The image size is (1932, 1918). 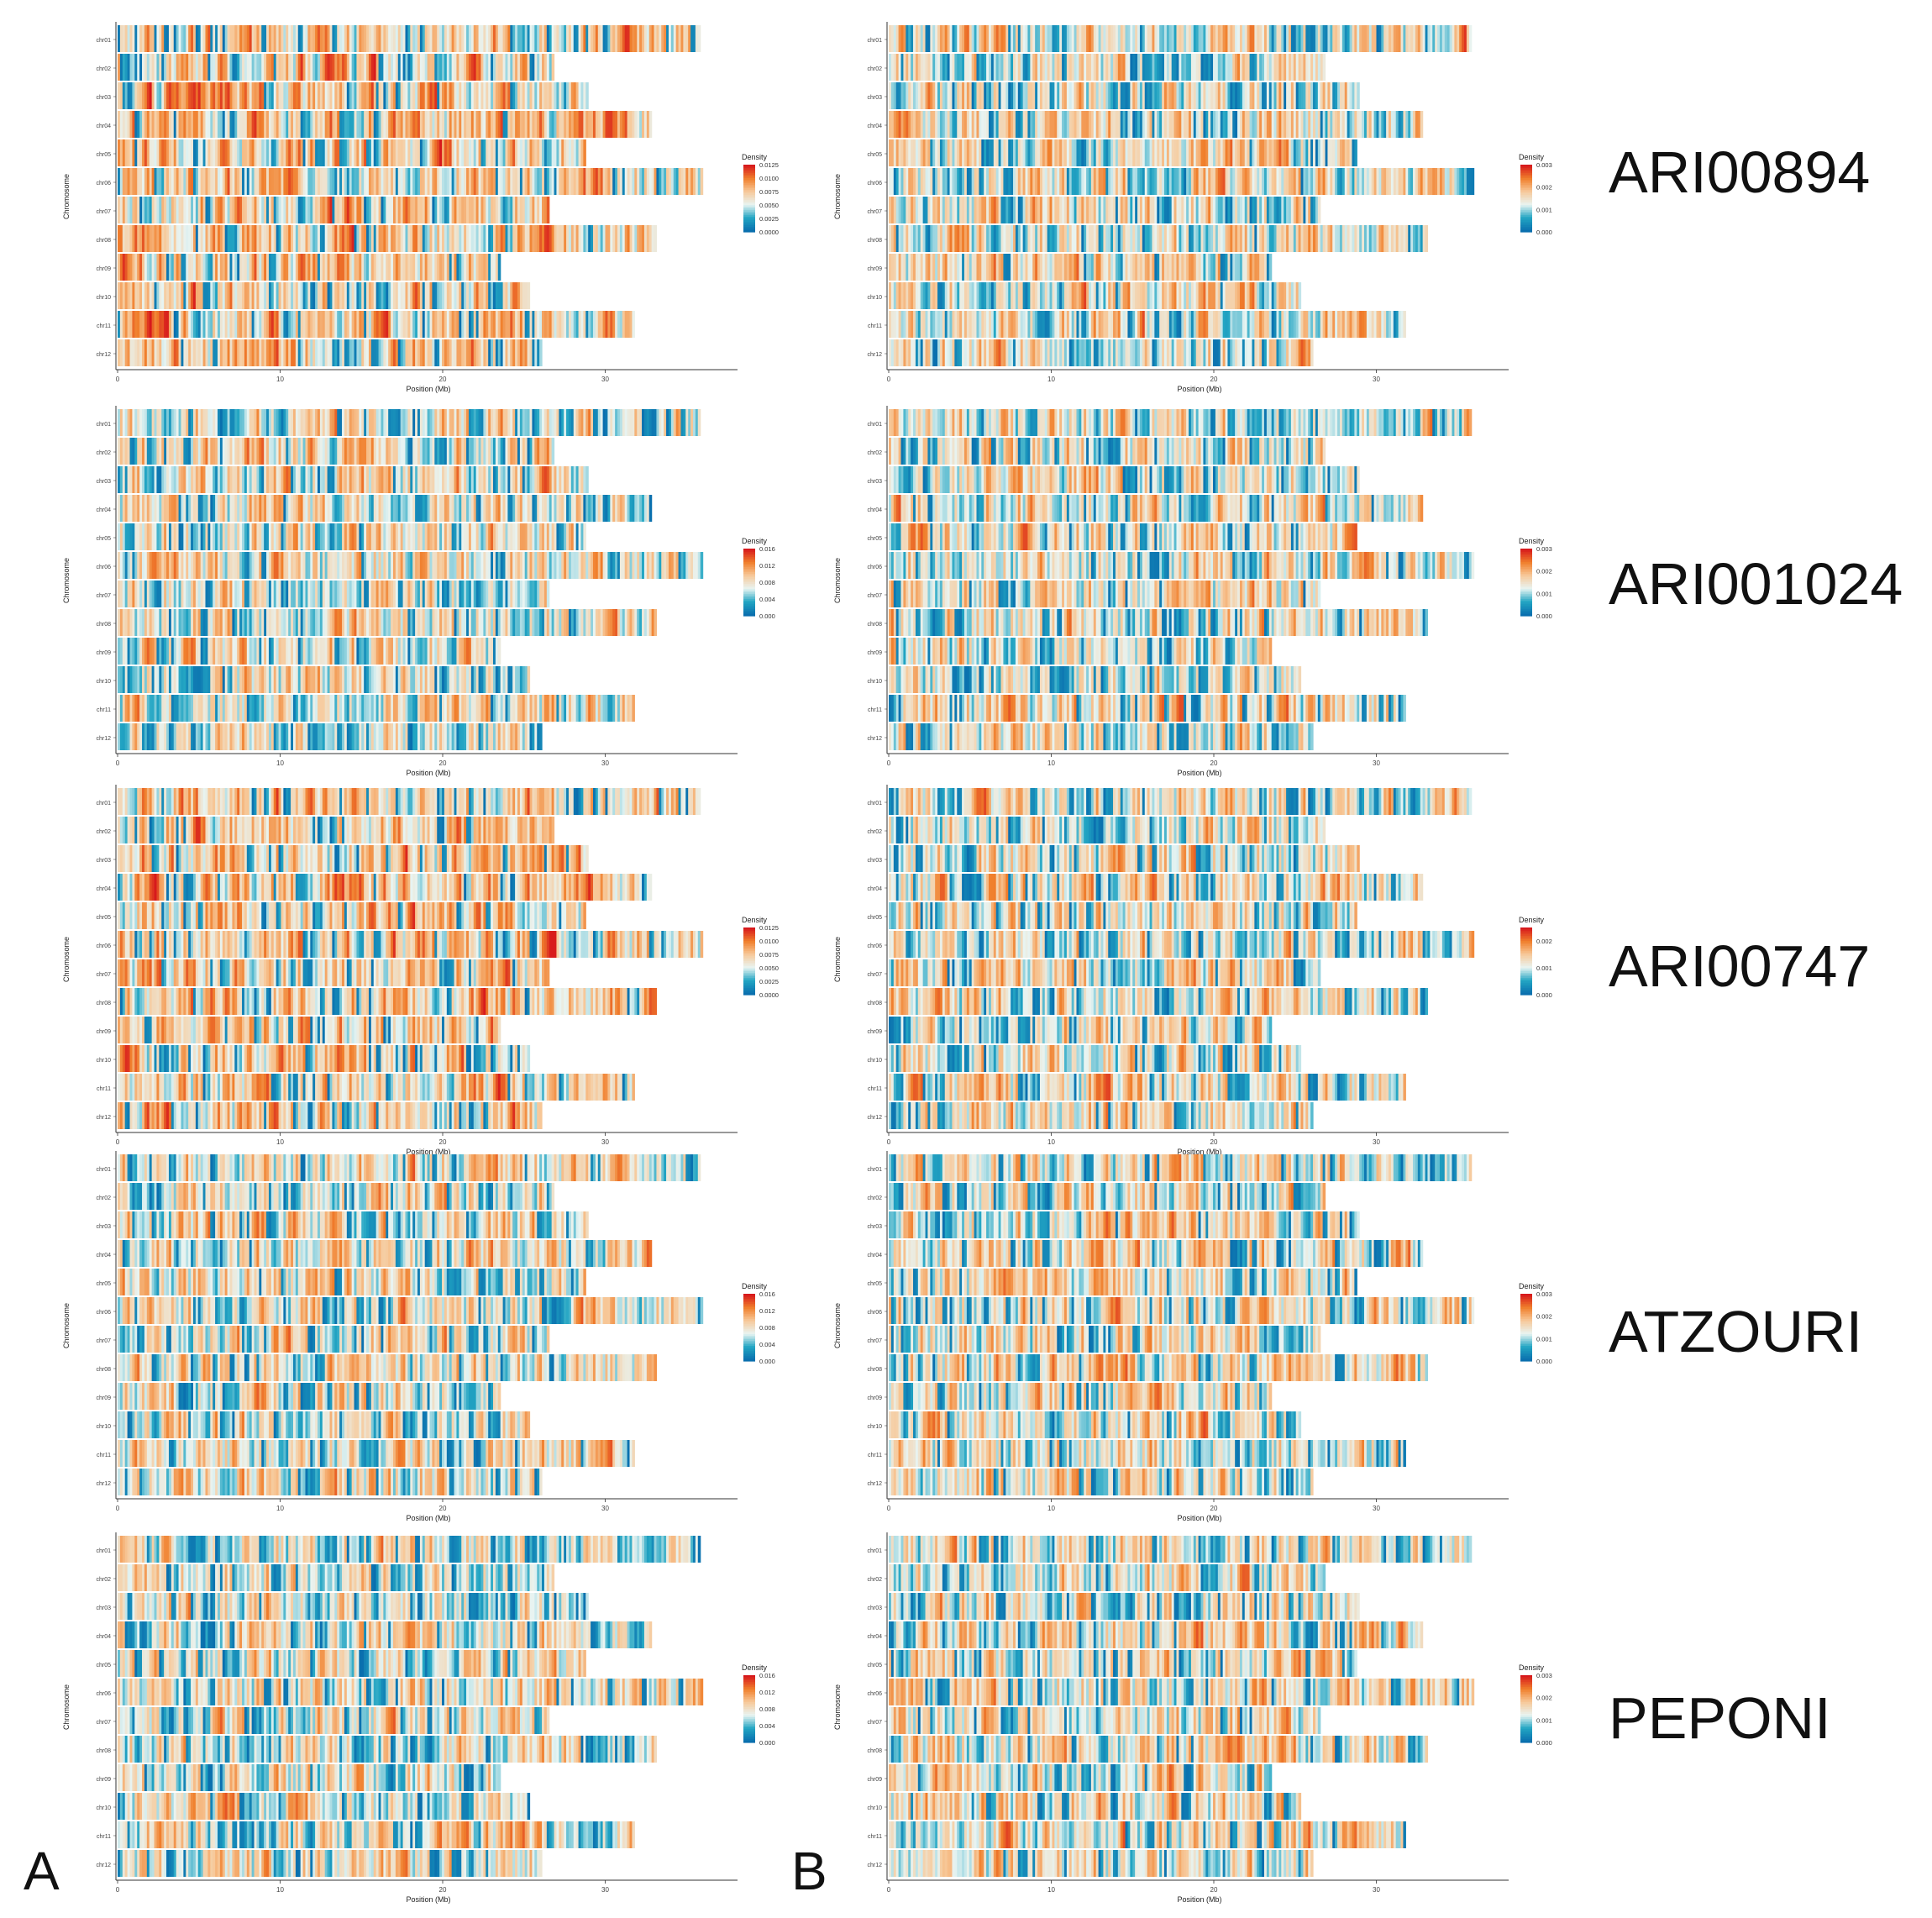 What do you see at coordinates (769, 165) in the screenshot?
I see `legend-tick-label: 0.0125` at bounding box center [769, 165].